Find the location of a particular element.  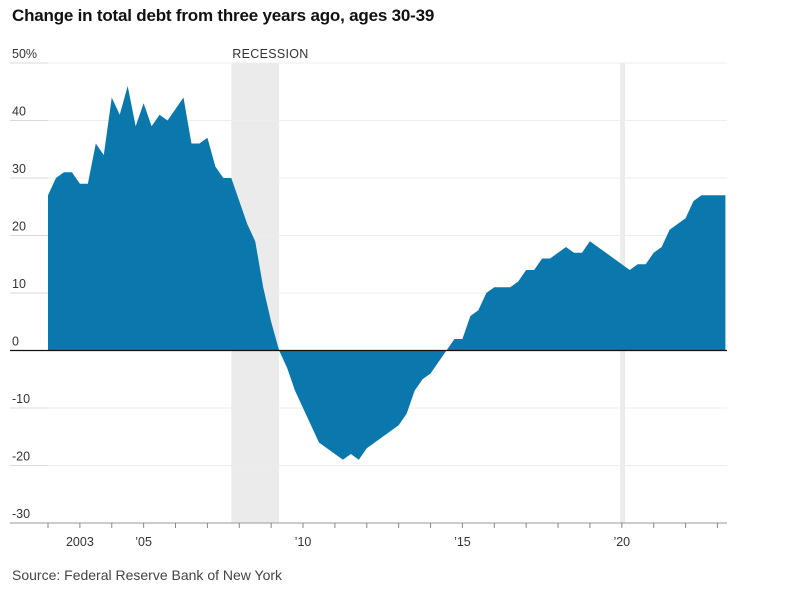

y-tick-label: 0 is located at coordinates (15, 342).